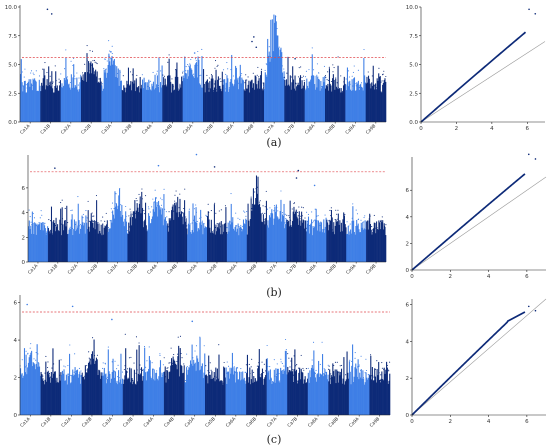  I want to click on observed-pvalue-curve, so click(473, 77).